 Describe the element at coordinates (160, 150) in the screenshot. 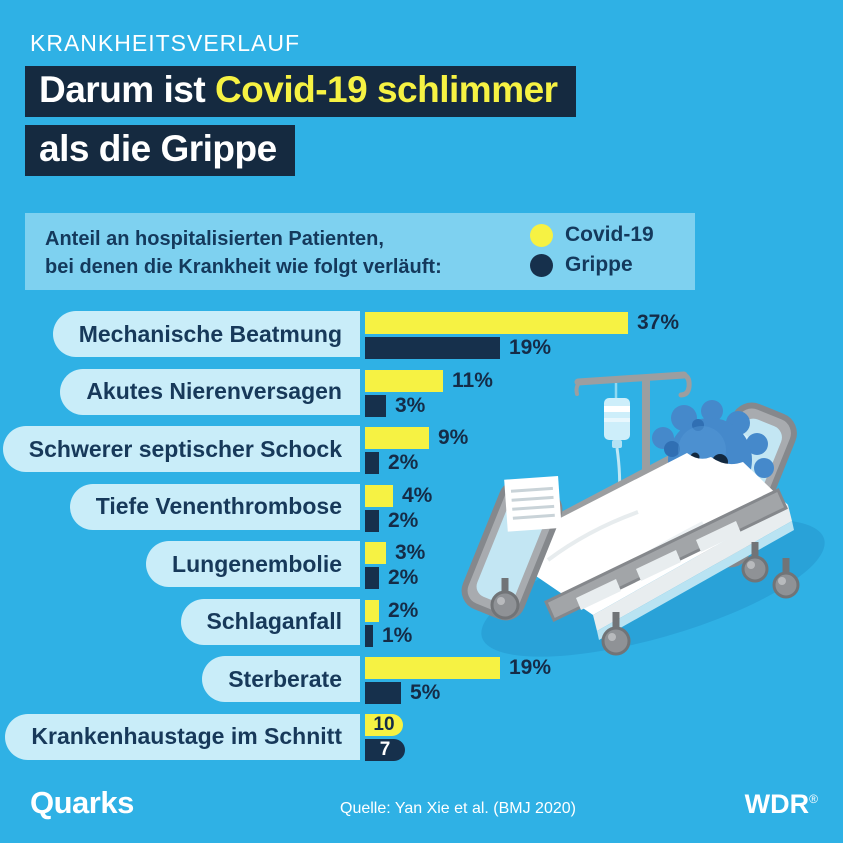

I see `title-line-2: als die Grippe` at that location.